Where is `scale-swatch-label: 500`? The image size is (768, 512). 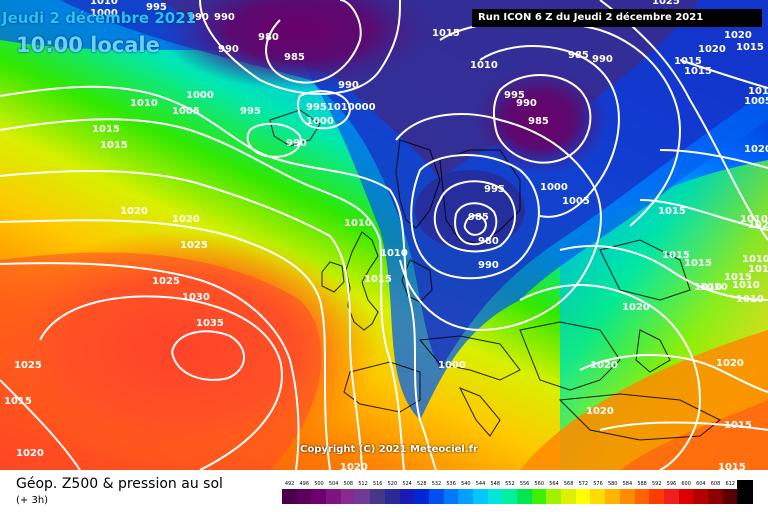
scale-swatch-label: 500 is located at coordinates (319, 484).